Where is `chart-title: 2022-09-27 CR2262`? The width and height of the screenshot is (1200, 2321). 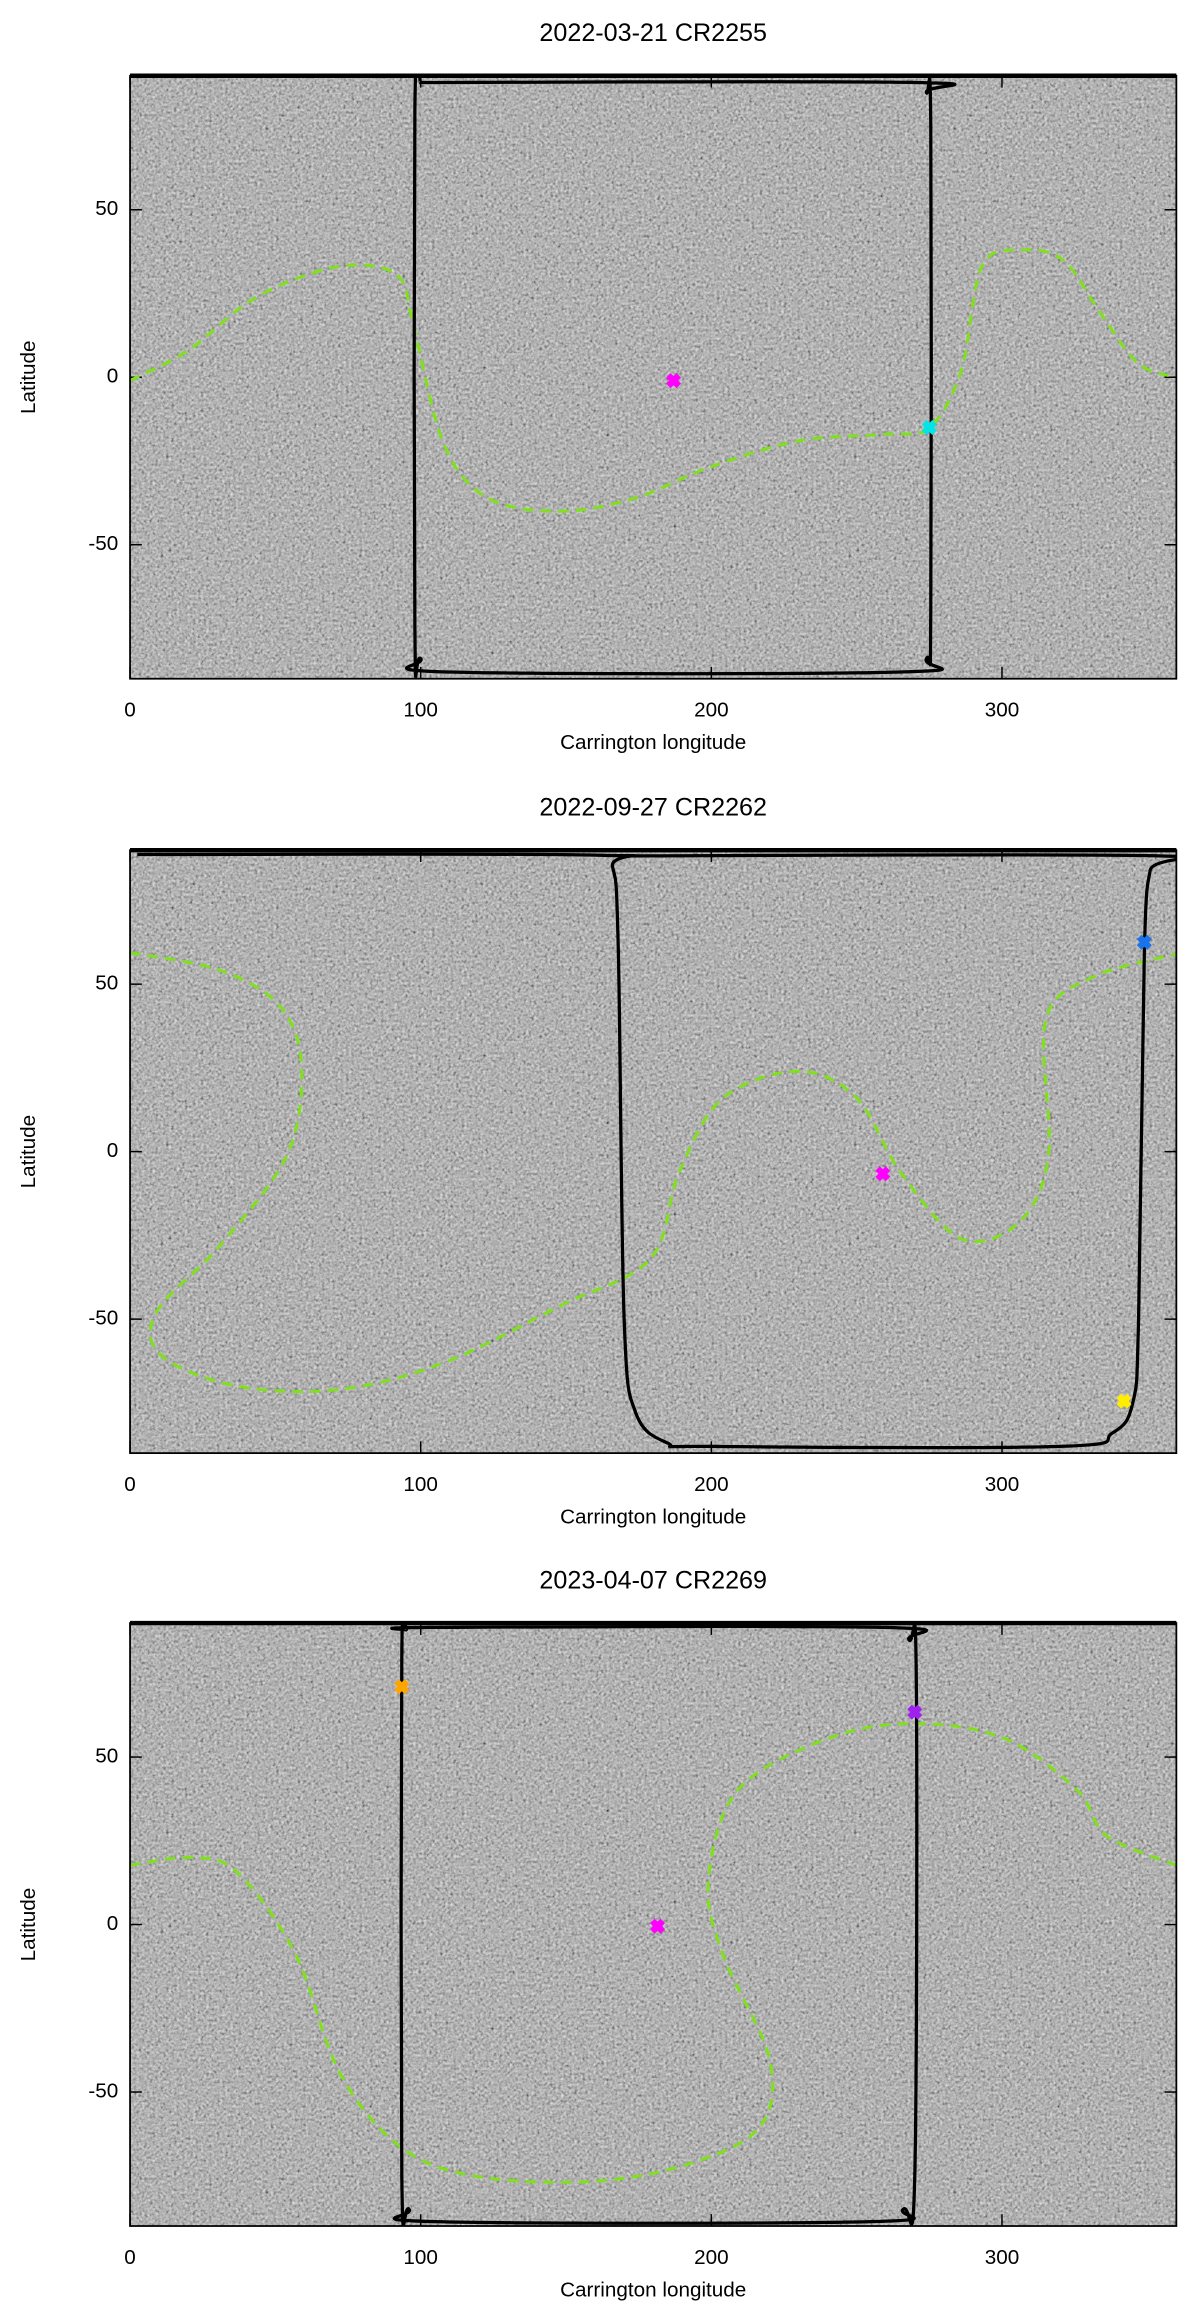 chart-title: 2022-09-27 CR2262 is located at coordinates (653, 807).